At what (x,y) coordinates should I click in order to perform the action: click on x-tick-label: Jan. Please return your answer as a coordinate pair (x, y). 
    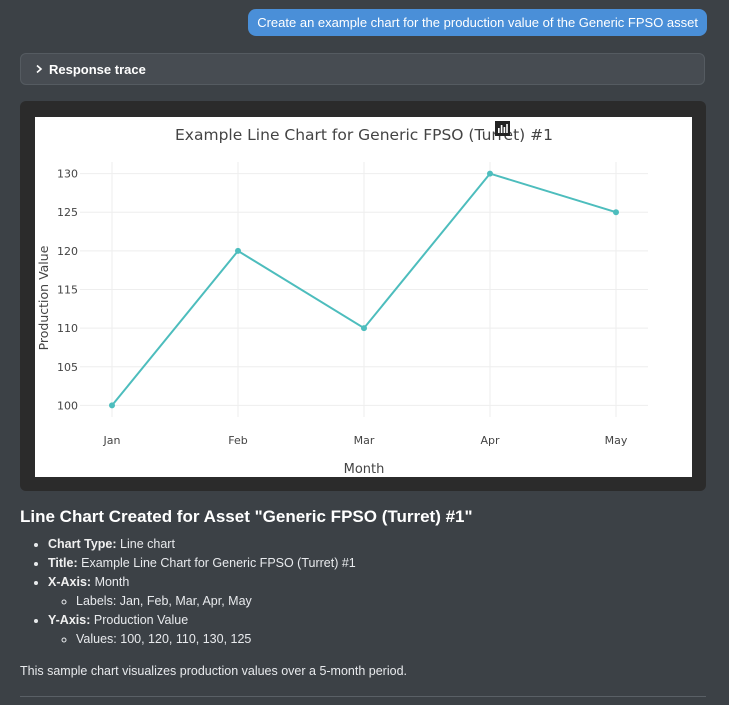
    Looking at the image, I should click on (112, 440).